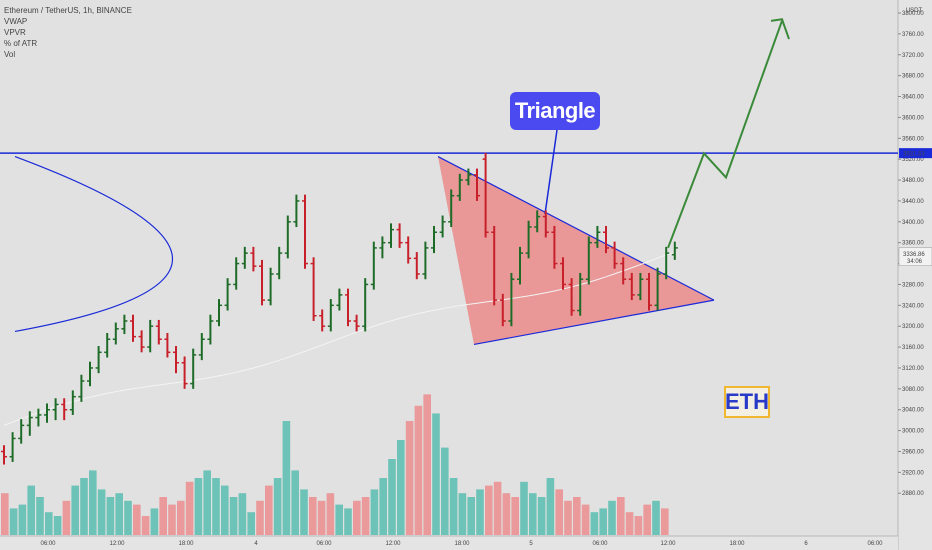  Describe the element at coordinates (913, 306) in the screenshot. I see `y-tick-label: 3240.00` at that location.